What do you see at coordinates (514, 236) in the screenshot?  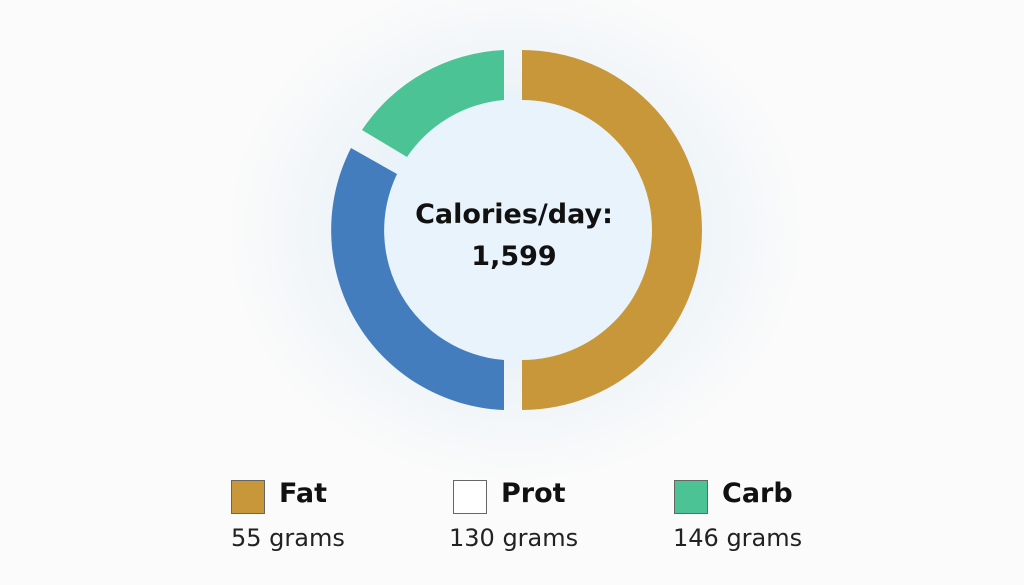 I see `center-label: Calories/day: 1,599` at bounding box center [514, 236].